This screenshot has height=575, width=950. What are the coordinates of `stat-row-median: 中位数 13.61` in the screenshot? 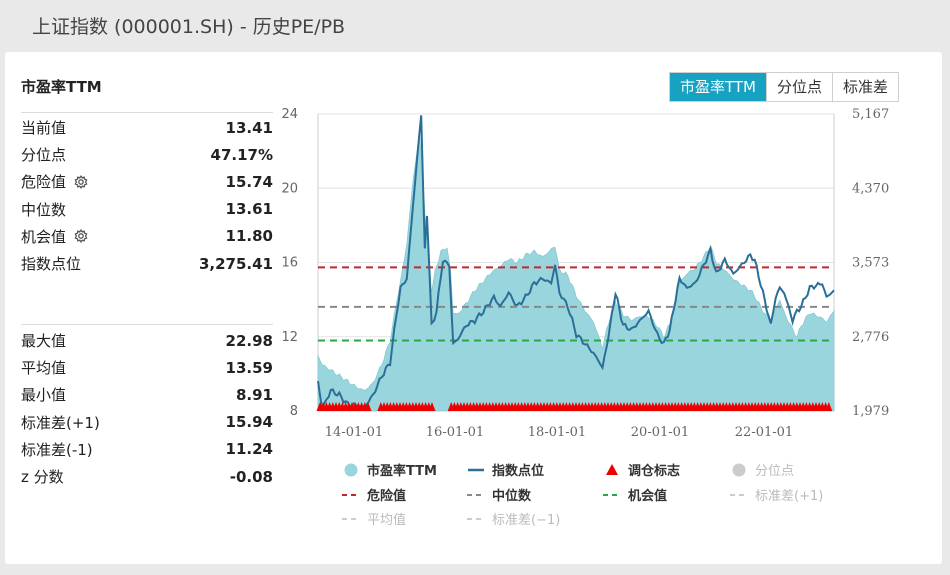 It's located at (147, 209).